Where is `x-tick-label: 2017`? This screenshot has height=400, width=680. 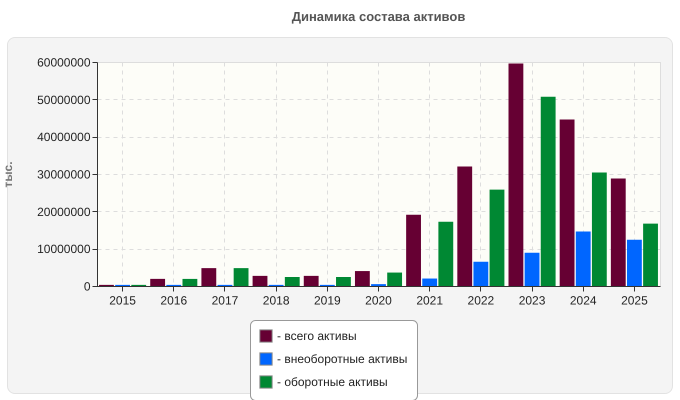
x-tick-label: 2017 is located at coordinates (225, 301).